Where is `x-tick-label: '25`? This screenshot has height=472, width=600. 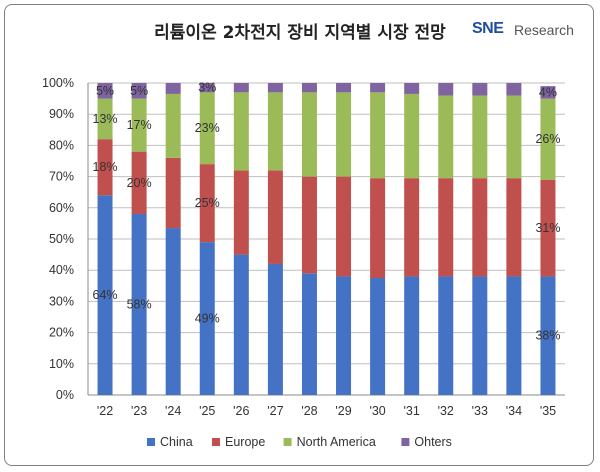
x-tick-label: '25 is located at coordinates (207, 411).